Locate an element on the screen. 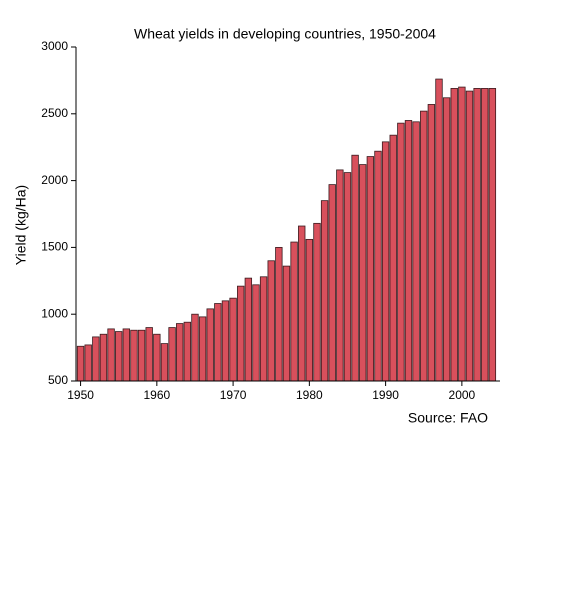  x-tick-label: 1990 is located at coordinates (385, 395).